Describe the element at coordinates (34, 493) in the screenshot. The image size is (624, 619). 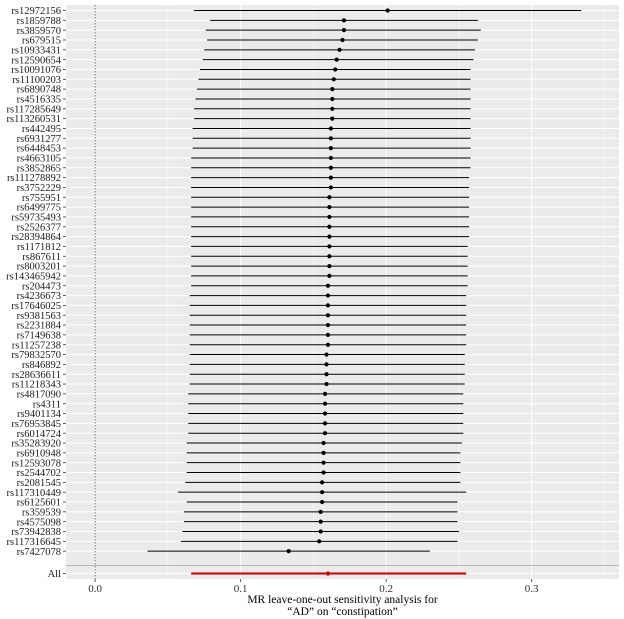
I see `snp-label: rs117310449` at that location.